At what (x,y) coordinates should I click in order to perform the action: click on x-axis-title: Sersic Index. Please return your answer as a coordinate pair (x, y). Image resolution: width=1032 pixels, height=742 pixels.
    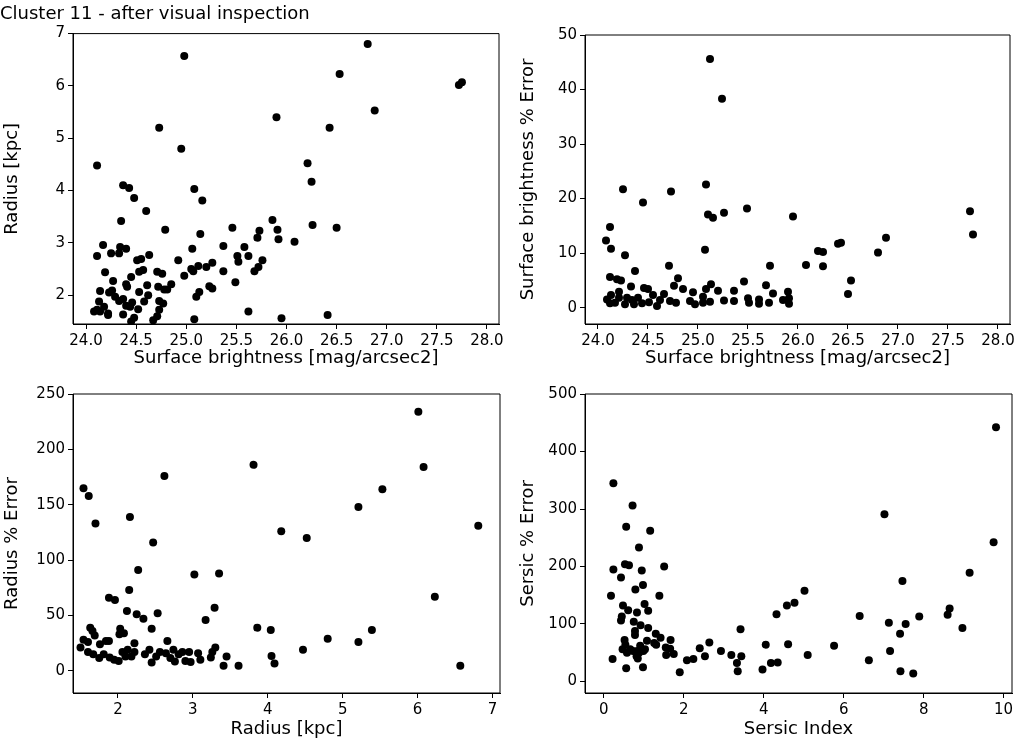
    Looking at the image, I should click on (798, 727).